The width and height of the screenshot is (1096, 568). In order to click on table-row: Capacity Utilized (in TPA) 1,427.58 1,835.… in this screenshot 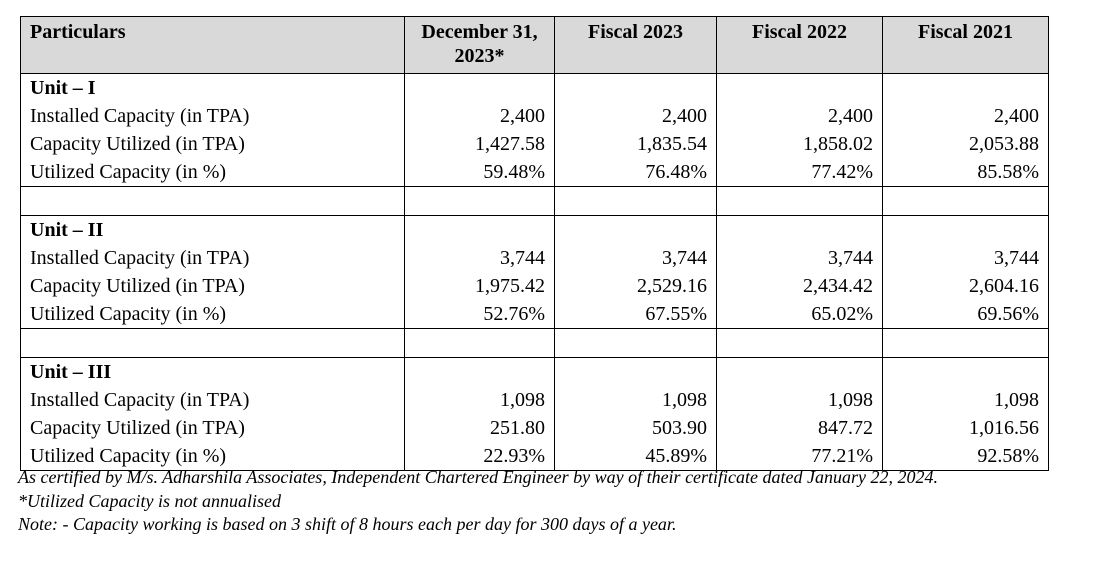, I will do `click(534, 144)`.